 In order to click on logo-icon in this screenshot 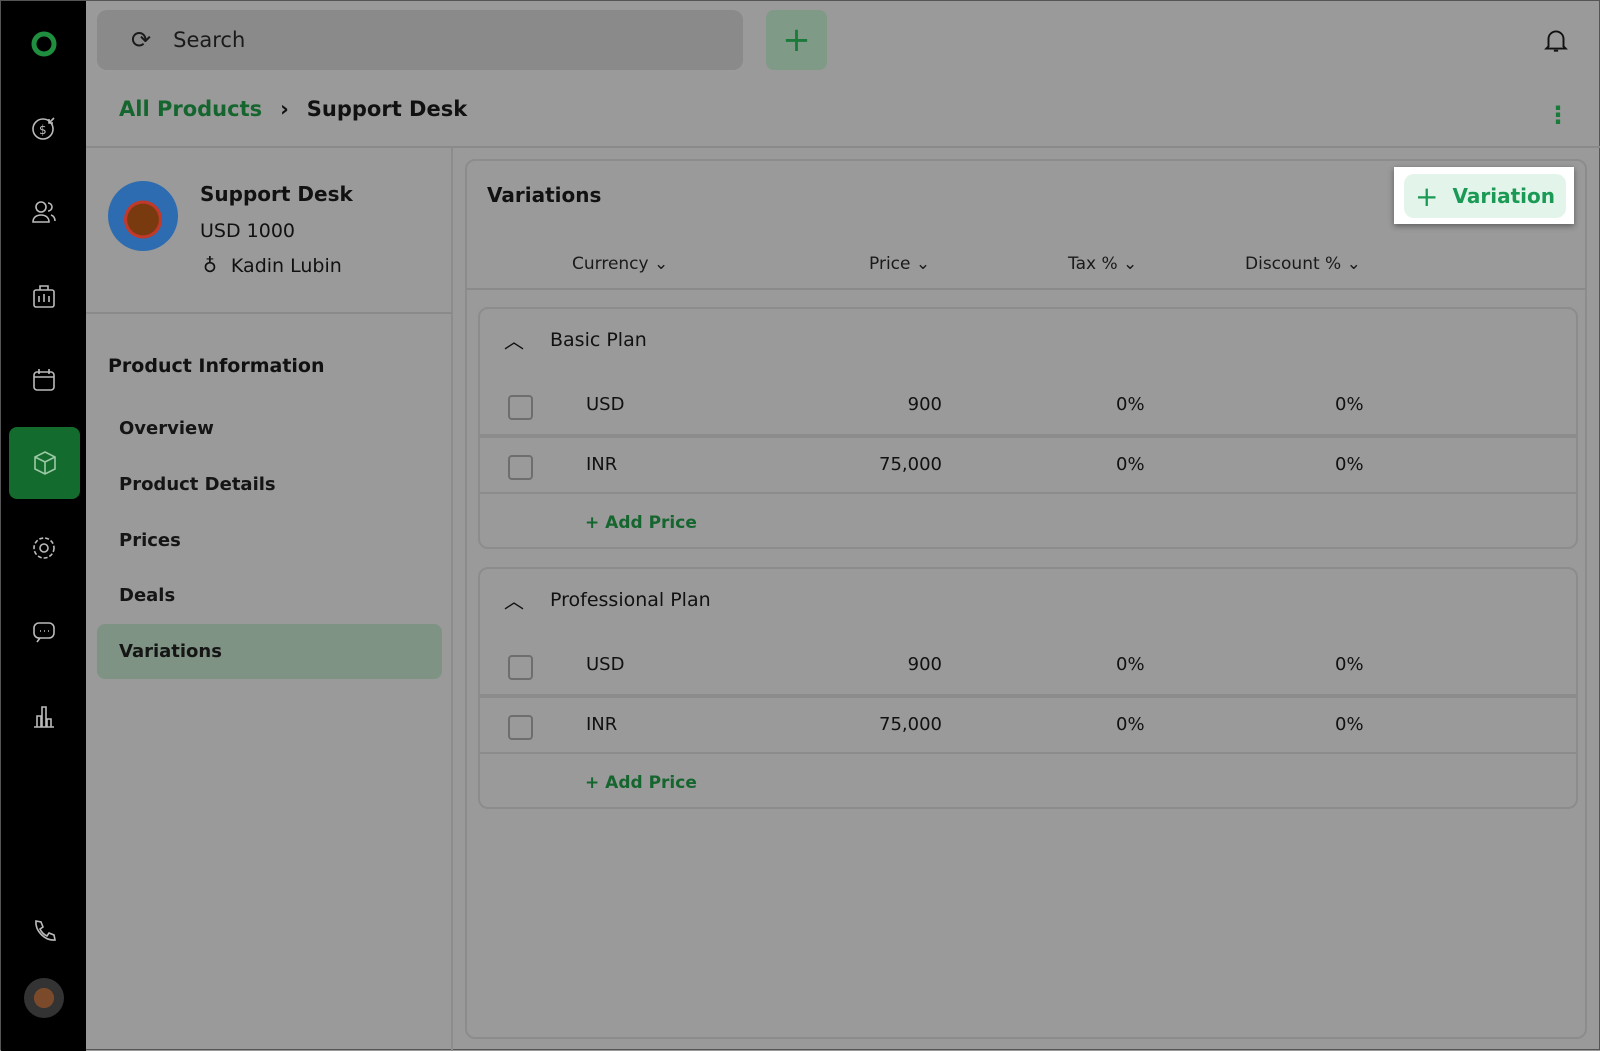, I will do `click(43, 43)`.